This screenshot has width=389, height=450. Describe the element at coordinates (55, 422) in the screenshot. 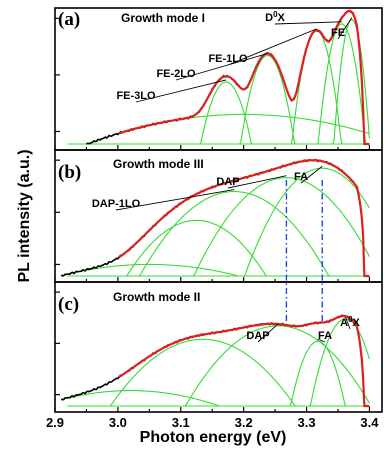

I see `x-tick-label: 2.9` at that location.